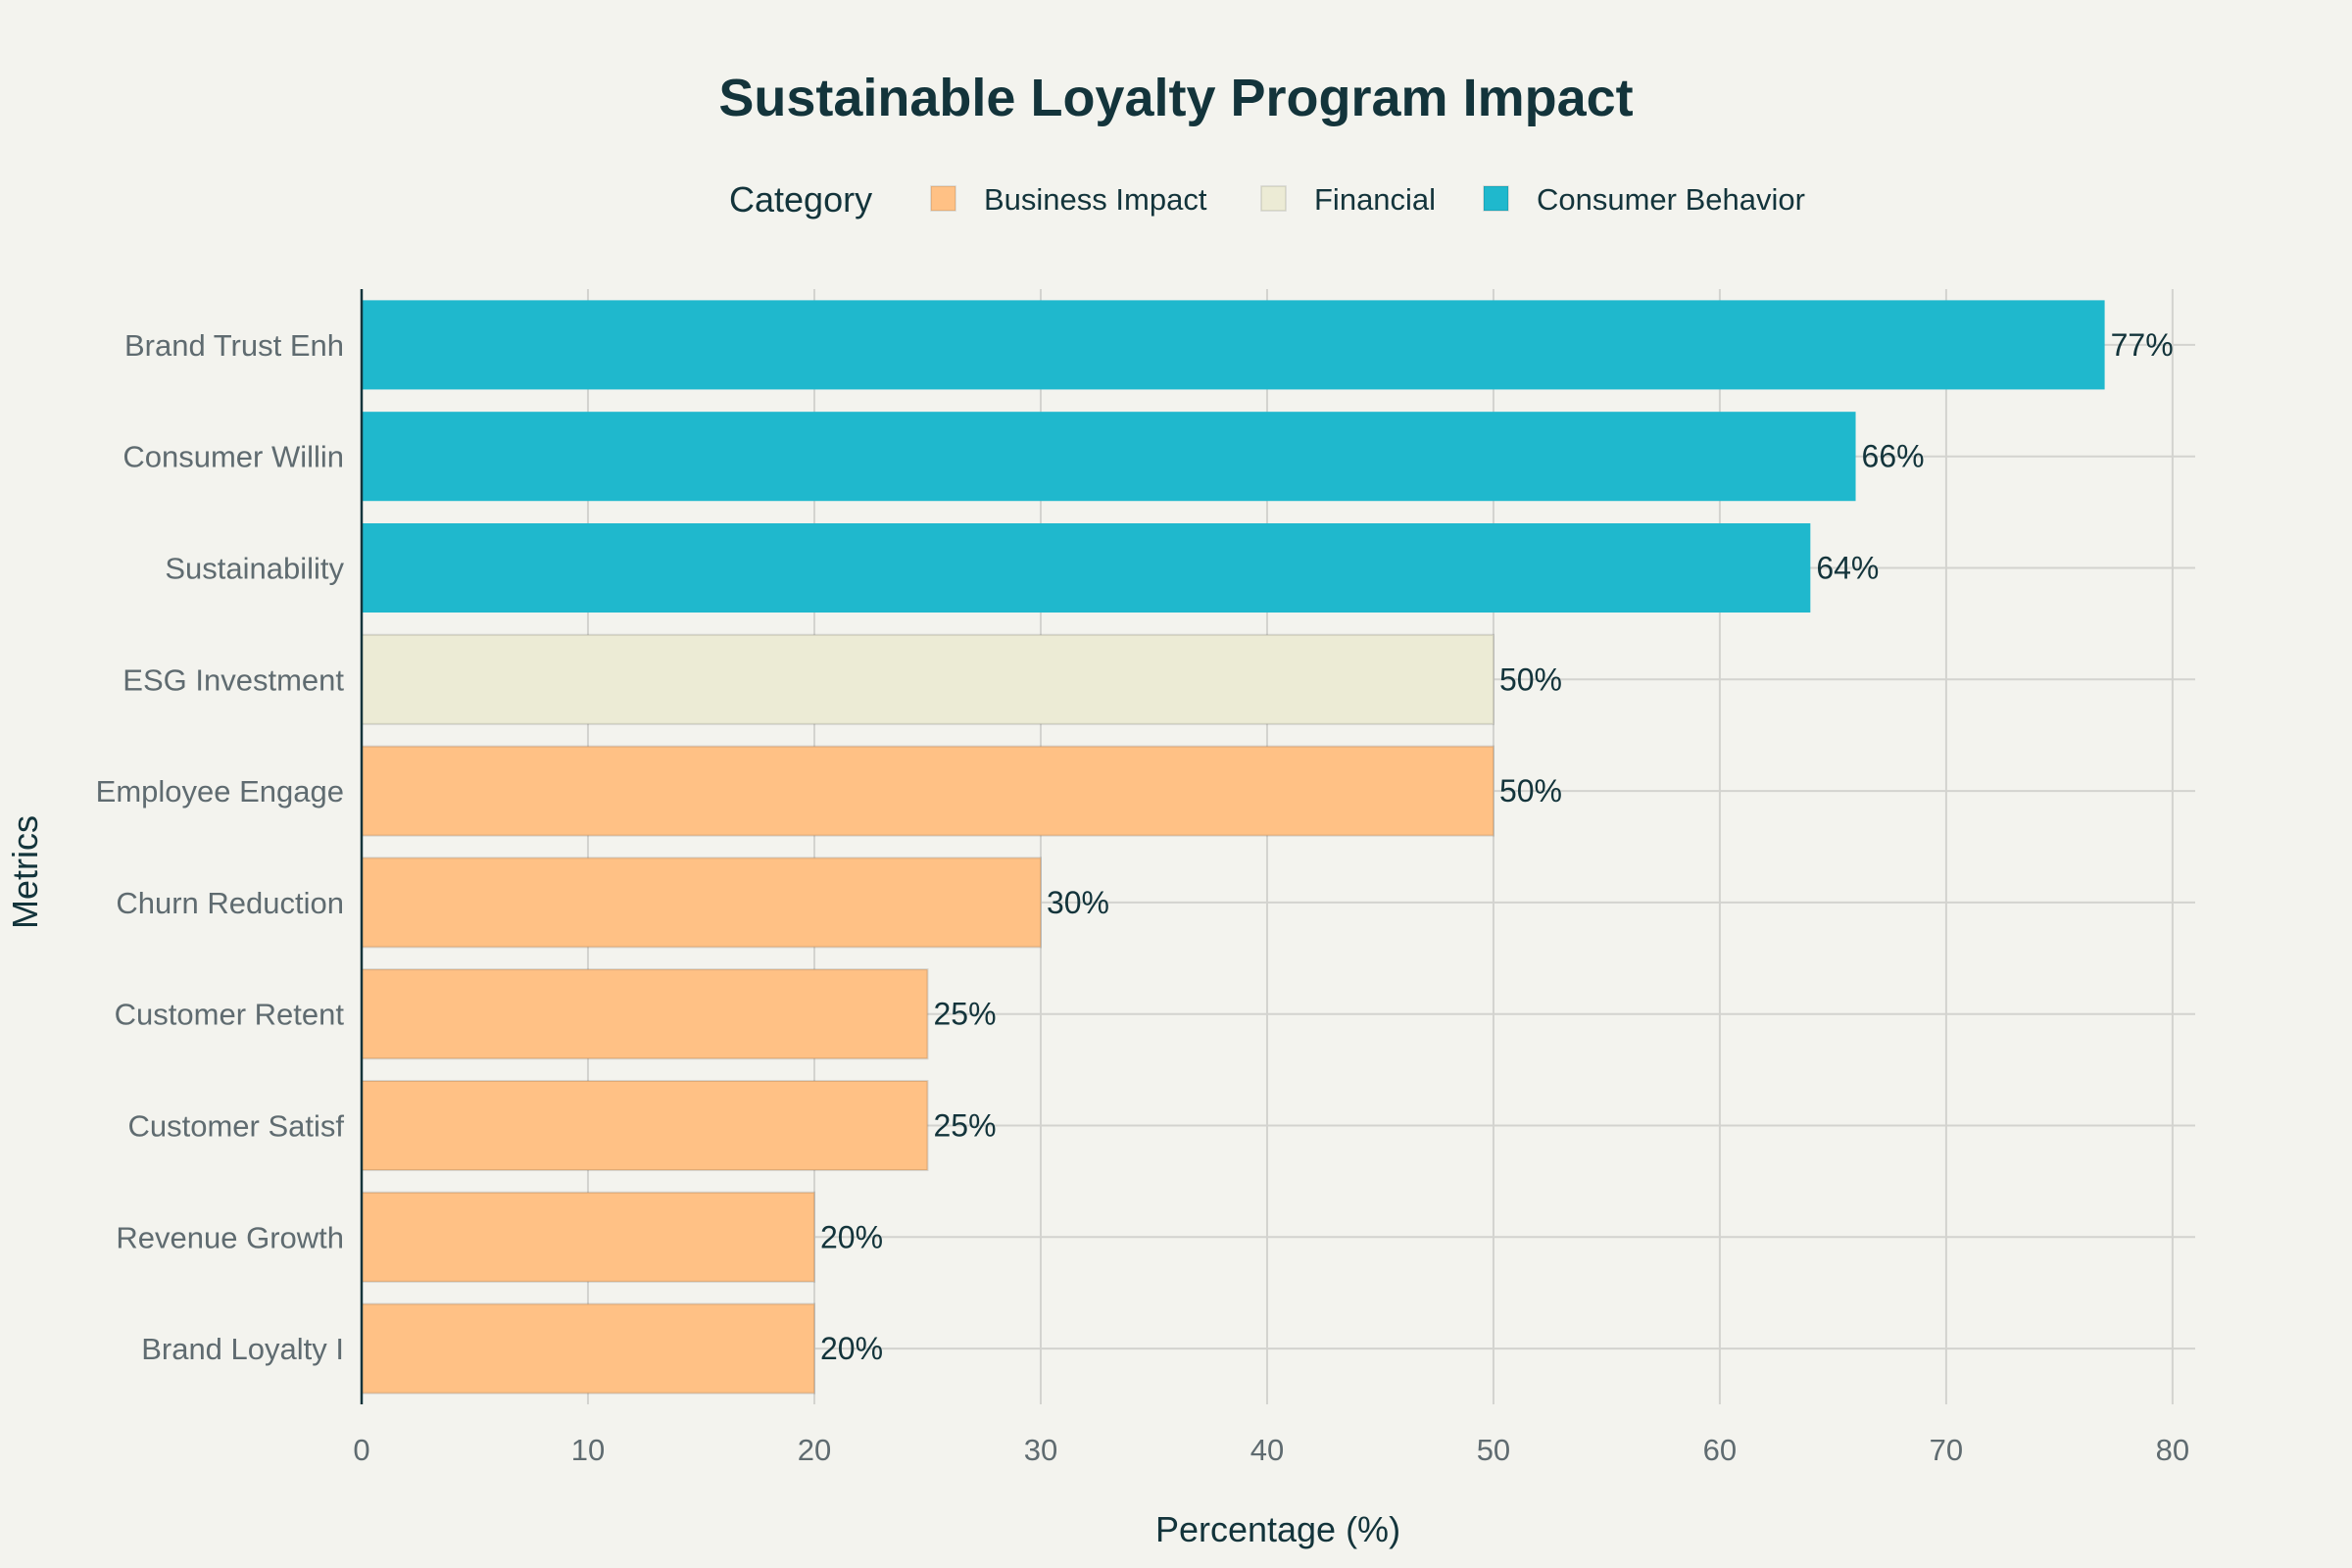 This screenshot has width=2352, height=1568. I want to click on x-tick-label: 50, so click(1493, 1450).